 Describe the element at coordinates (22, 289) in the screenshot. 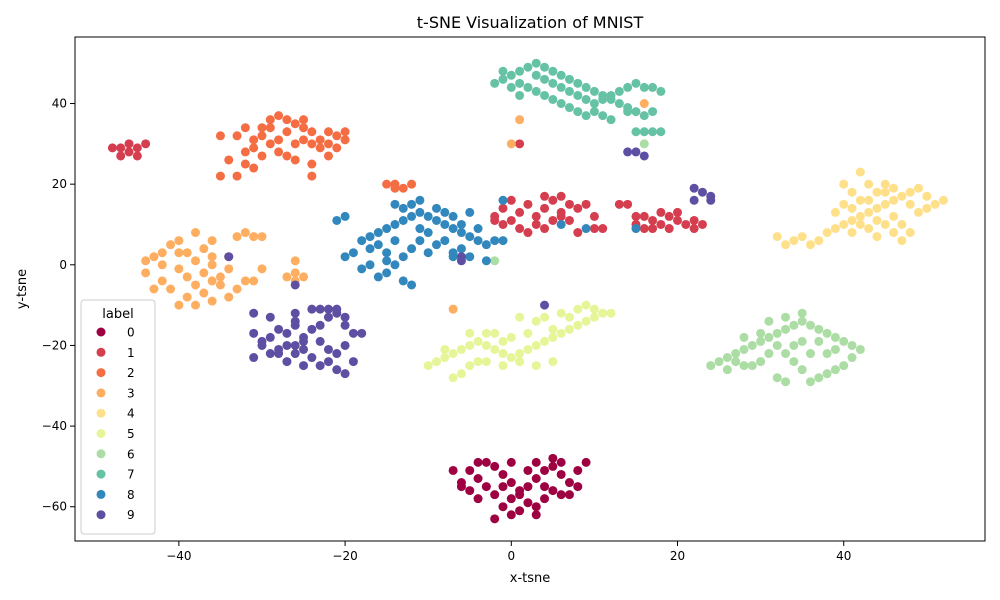

I see `y-axis-label: y-tsne` at that location.